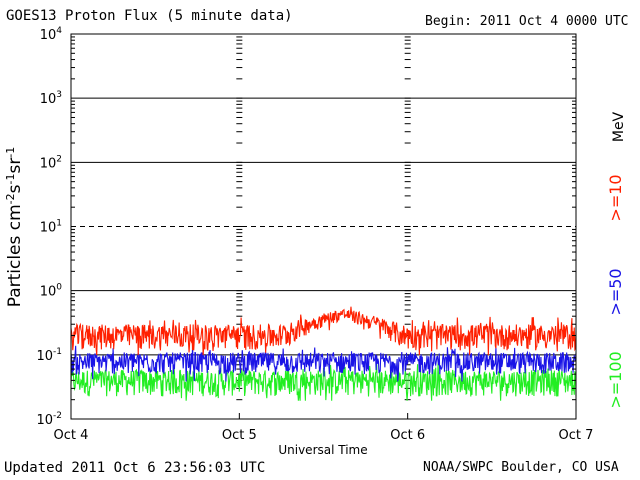 This screenshot has height=480, width=640. Describe the element at coordinates (615, 197) in the screenshot. I see `legend-entry: >=10` at that location.